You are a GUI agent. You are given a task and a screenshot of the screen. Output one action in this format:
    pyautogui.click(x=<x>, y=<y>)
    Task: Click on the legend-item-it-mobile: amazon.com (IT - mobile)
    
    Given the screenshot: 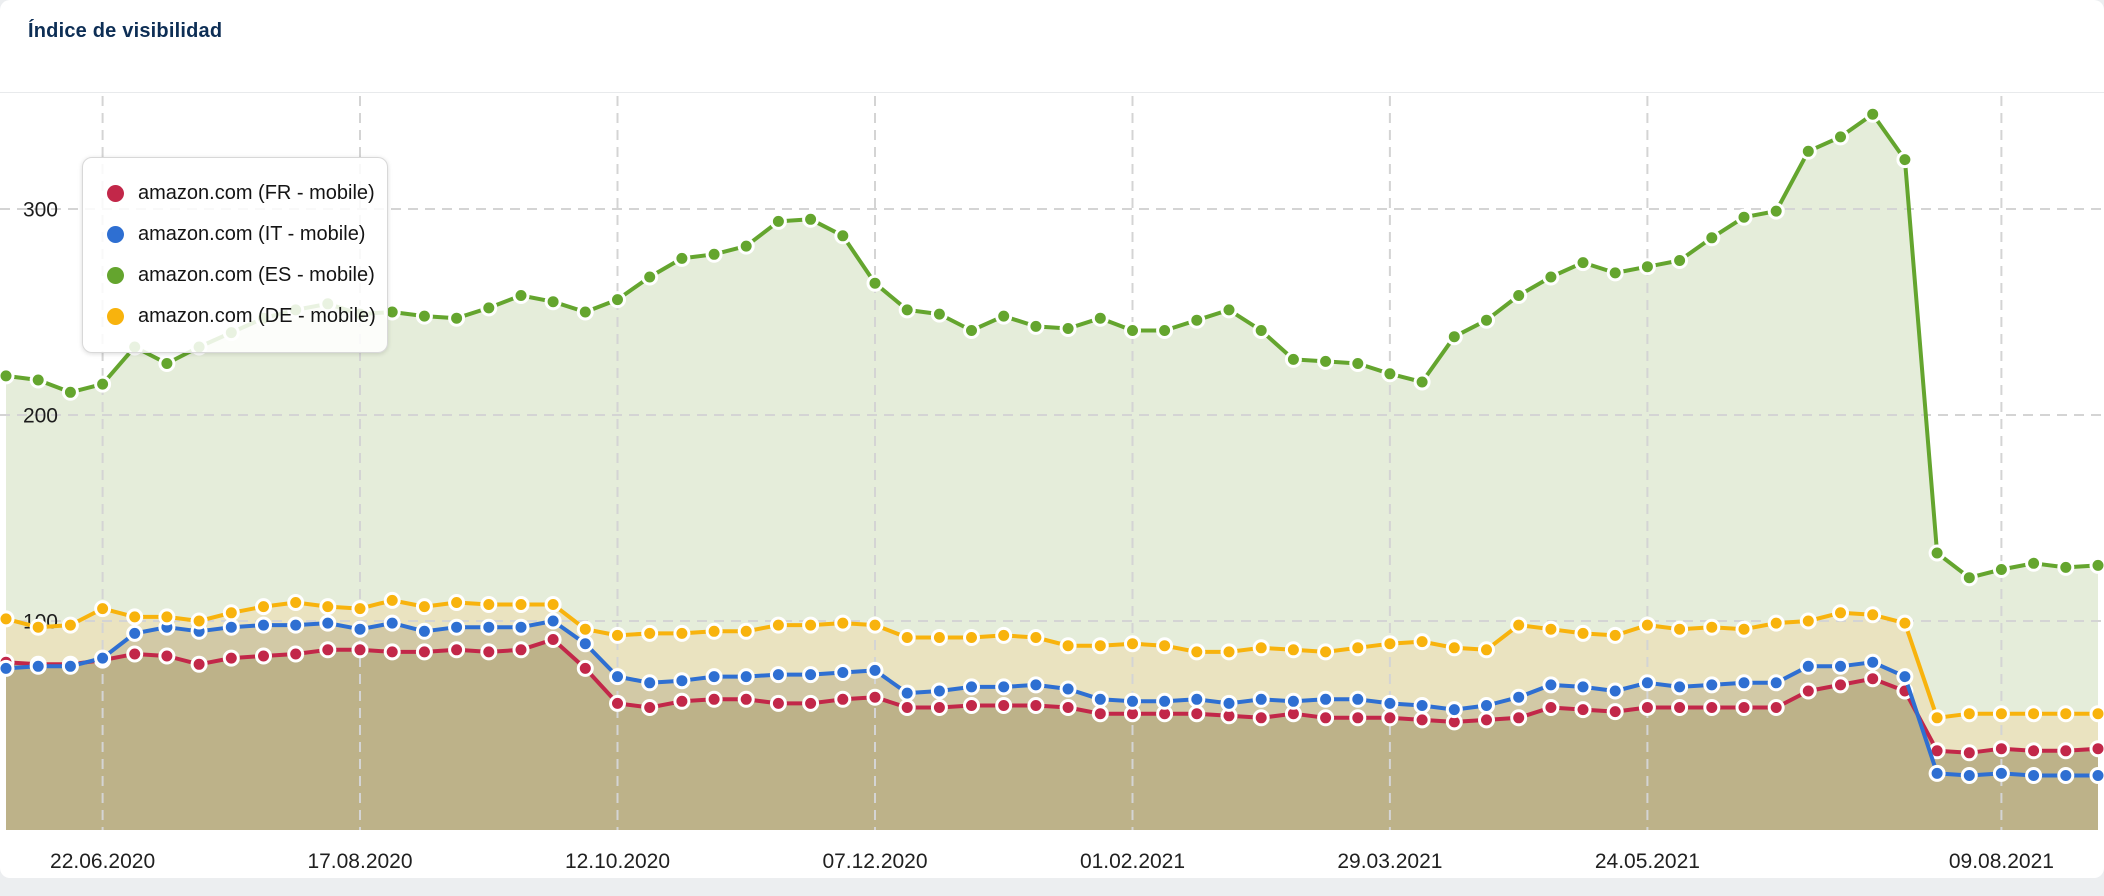 What is the action you would take?
    pyautogui.click(x=236, y=234)
    